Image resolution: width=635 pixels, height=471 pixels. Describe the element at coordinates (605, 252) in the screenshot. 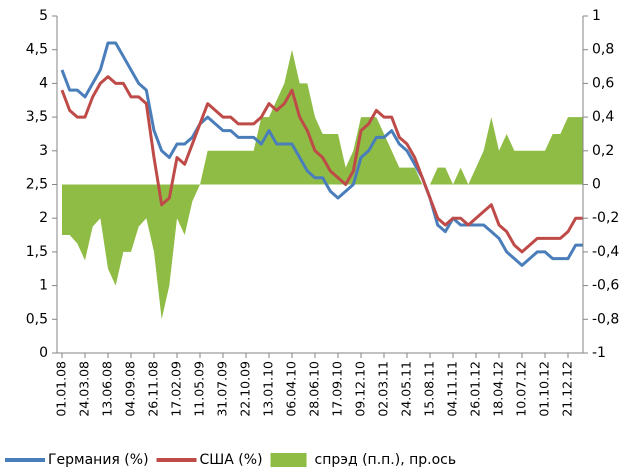

I see `y2-tick-label: -0,4` at that location.